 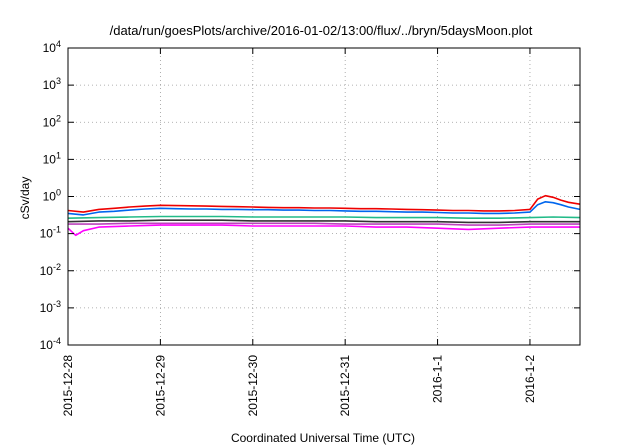 What do you see at coordinates (530, 379) in the screenshot?
I see `x-tick-label: 2016-1-2` at bounding box center [530, 379].